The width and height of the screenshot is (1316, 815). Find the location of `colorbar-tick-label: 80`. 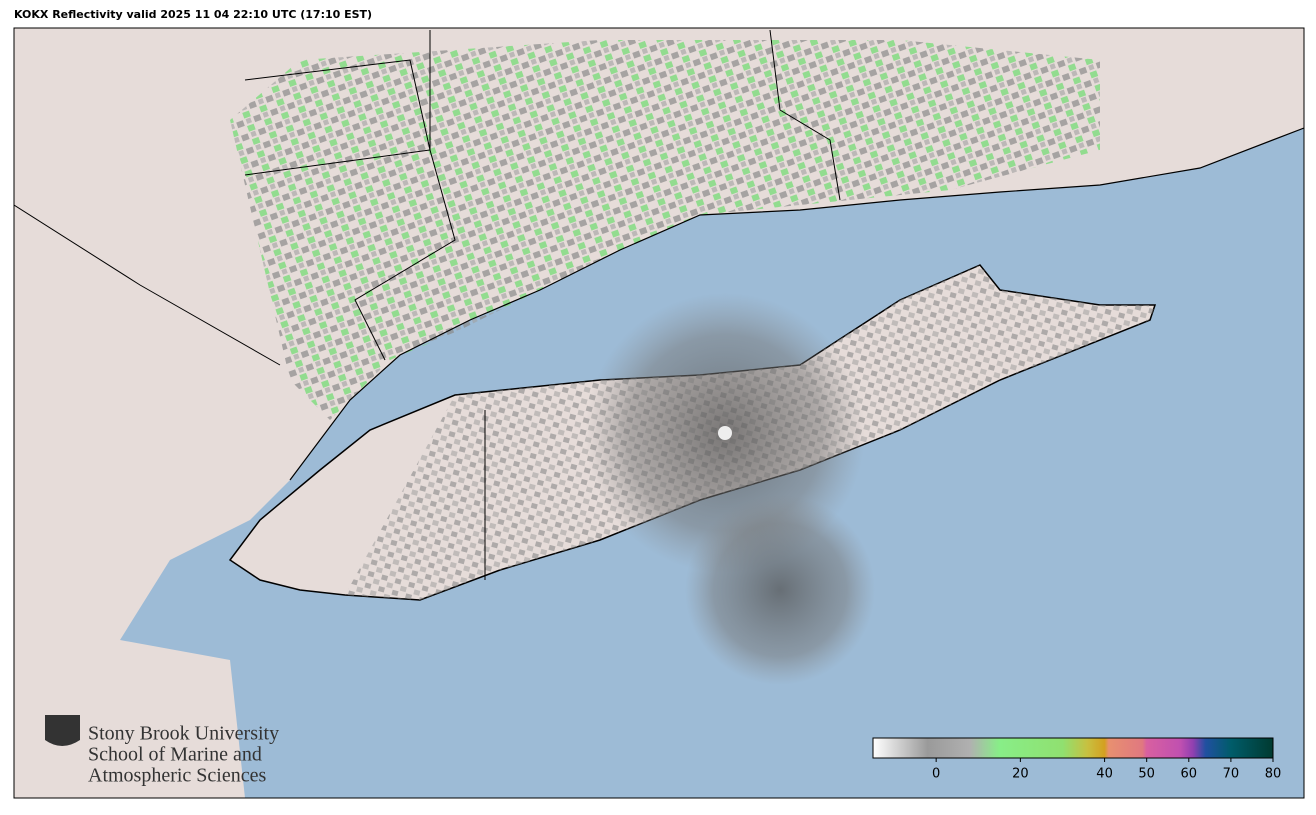

colorbar-tick-label: 80 is located at coordinates (1273, 774).